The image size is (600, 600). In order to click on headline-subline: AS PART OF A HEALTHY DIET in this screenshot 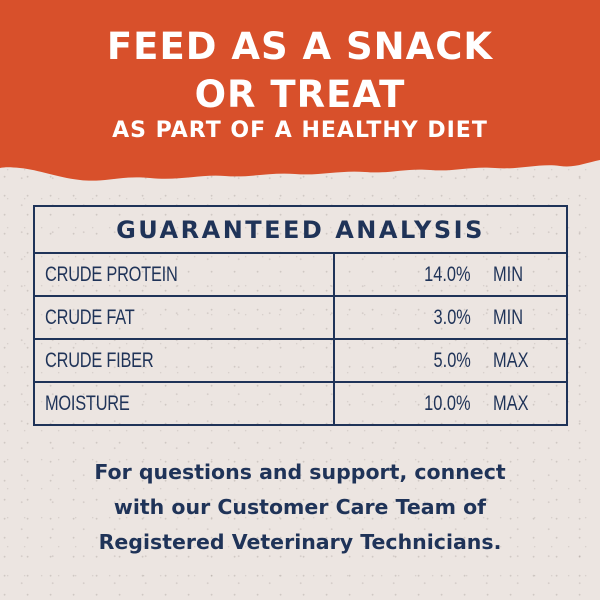, I will do `click(300, 130)`.